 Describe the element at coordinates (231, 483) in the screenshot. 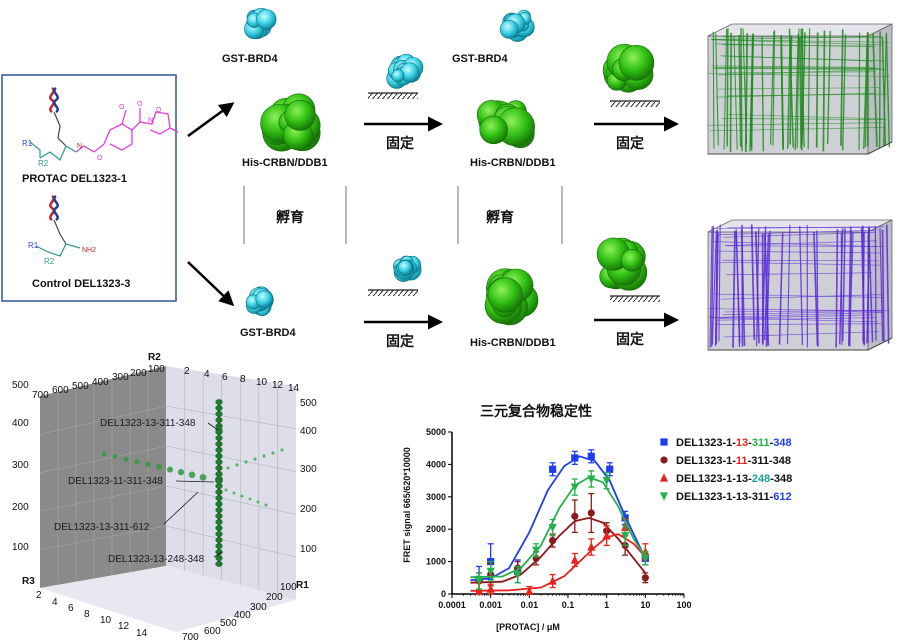

I see `back-wall-right` at that location.